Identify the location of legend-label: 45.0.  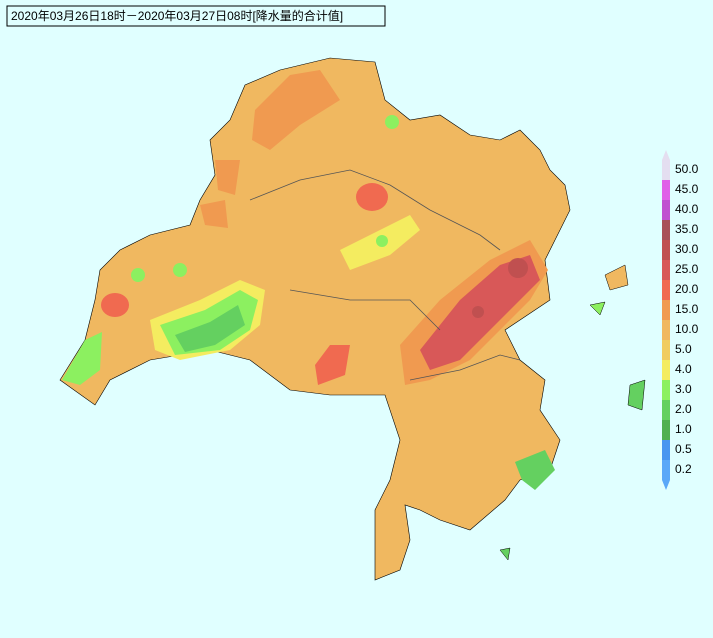
(687, 189).